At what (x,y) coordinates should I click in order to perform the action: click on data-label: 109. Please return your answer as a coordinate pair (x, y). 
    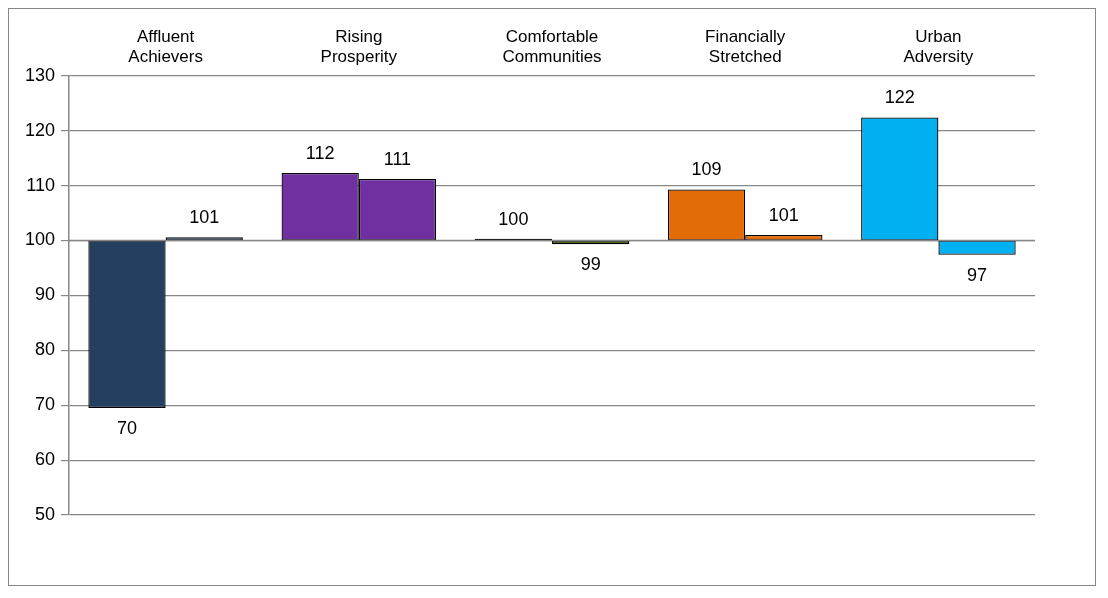
    Looking at the image, I should click on (706, 169).